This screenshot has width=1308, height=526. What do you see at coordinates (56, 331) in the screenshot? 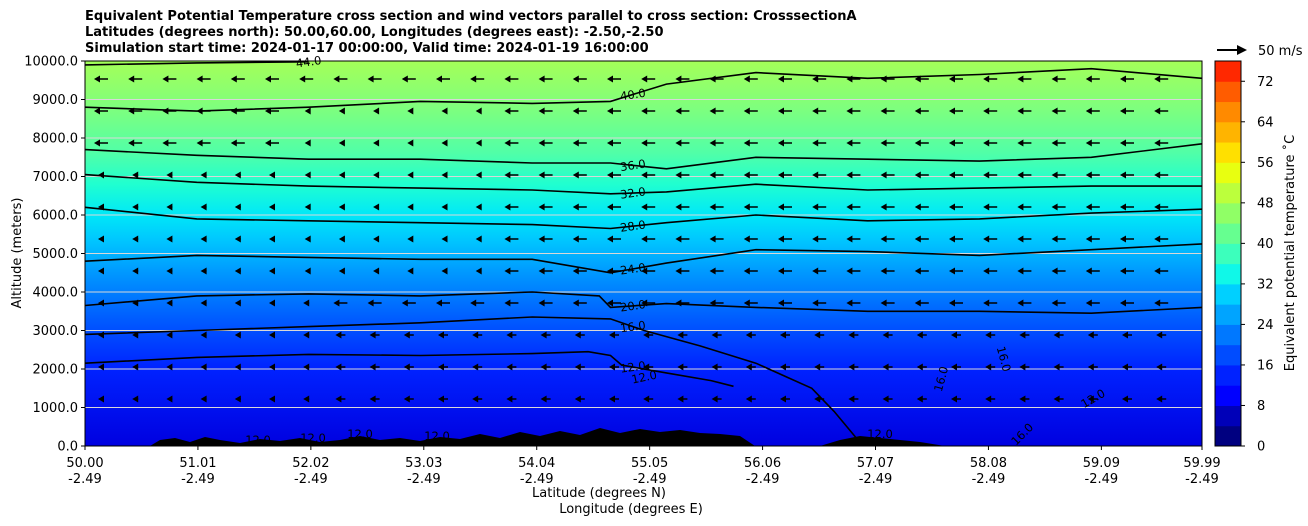
I see `y-tick-label: 3000.0` at bounding box center [56, 331].